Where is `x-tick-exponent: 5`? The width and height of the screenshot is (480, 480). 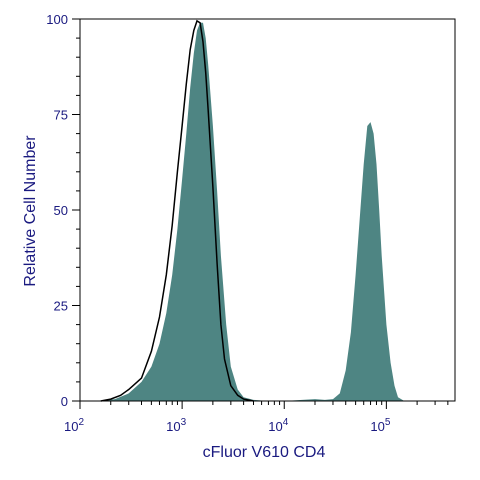
x-tick-exponent: 5 is located at coordinates (388, 422).